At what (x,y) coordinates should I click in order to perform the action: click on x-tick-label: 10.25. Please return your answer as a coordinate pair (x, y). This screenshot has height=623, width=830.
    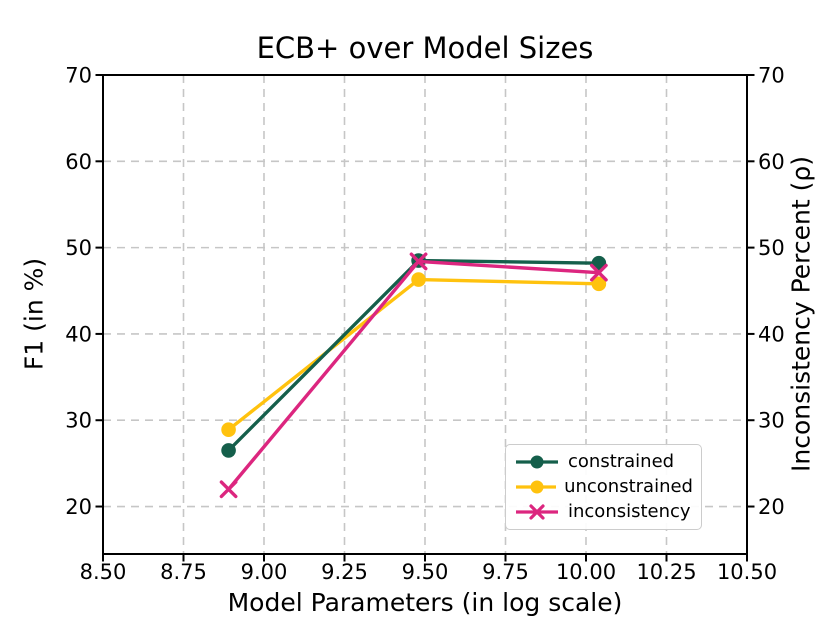
    Looking at the image, I should click on (666, 572).